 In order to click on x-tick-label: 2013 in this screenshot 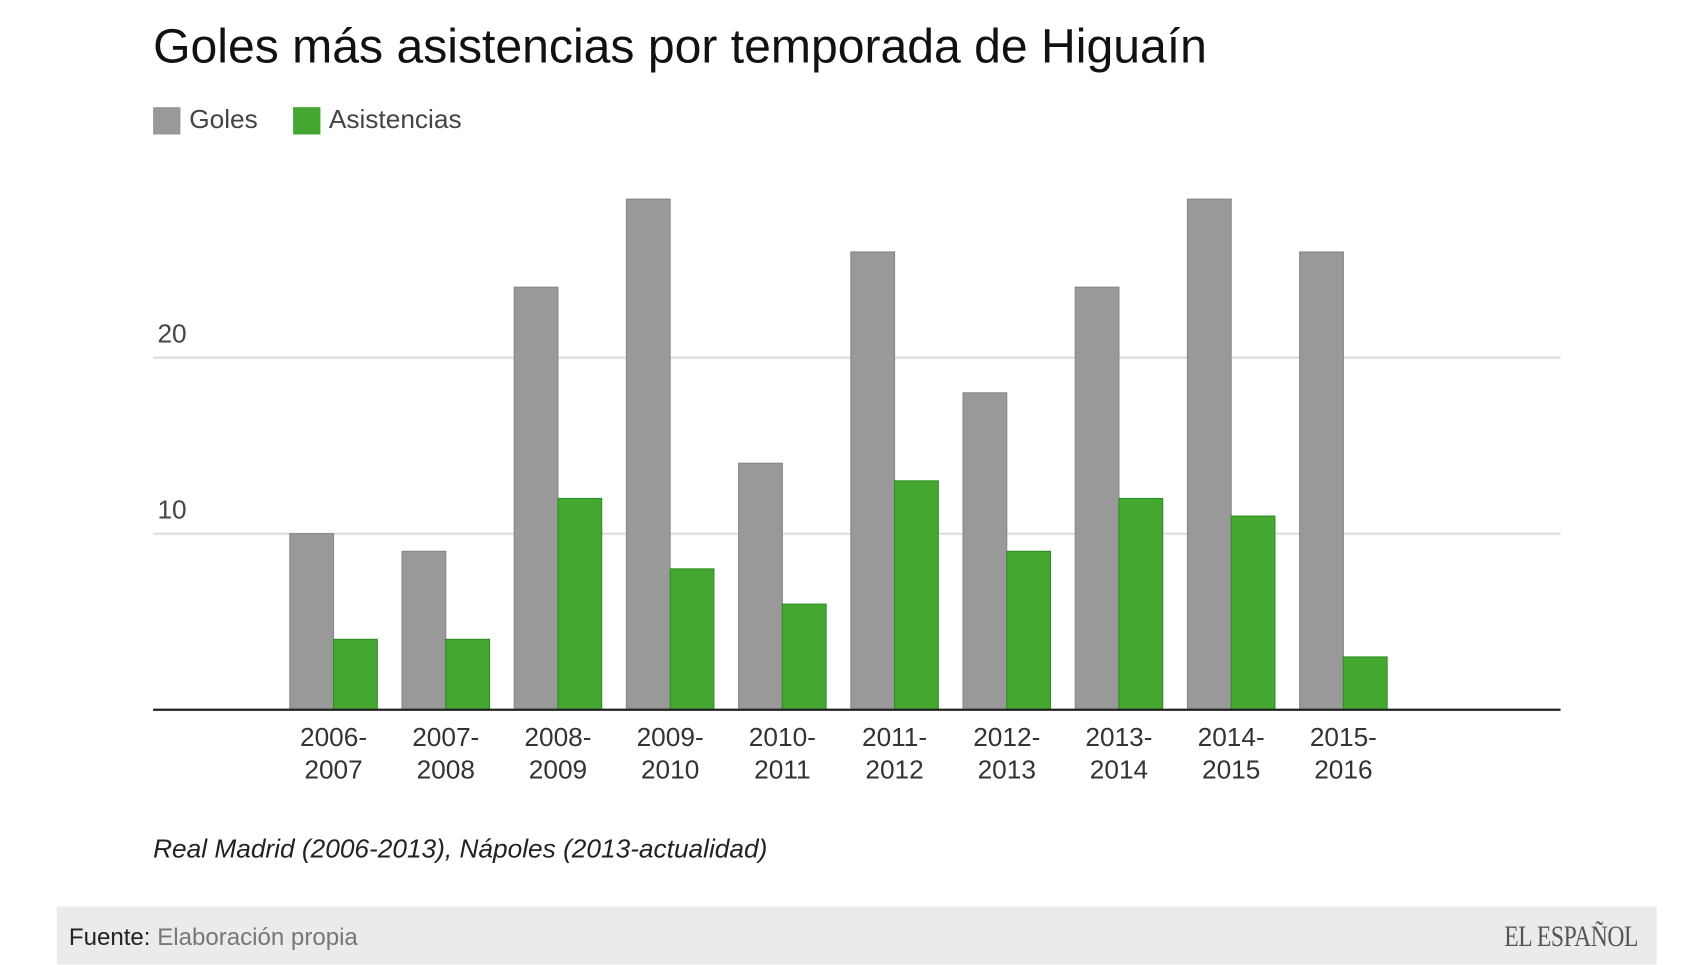, I will do `click(1007, 770)`.